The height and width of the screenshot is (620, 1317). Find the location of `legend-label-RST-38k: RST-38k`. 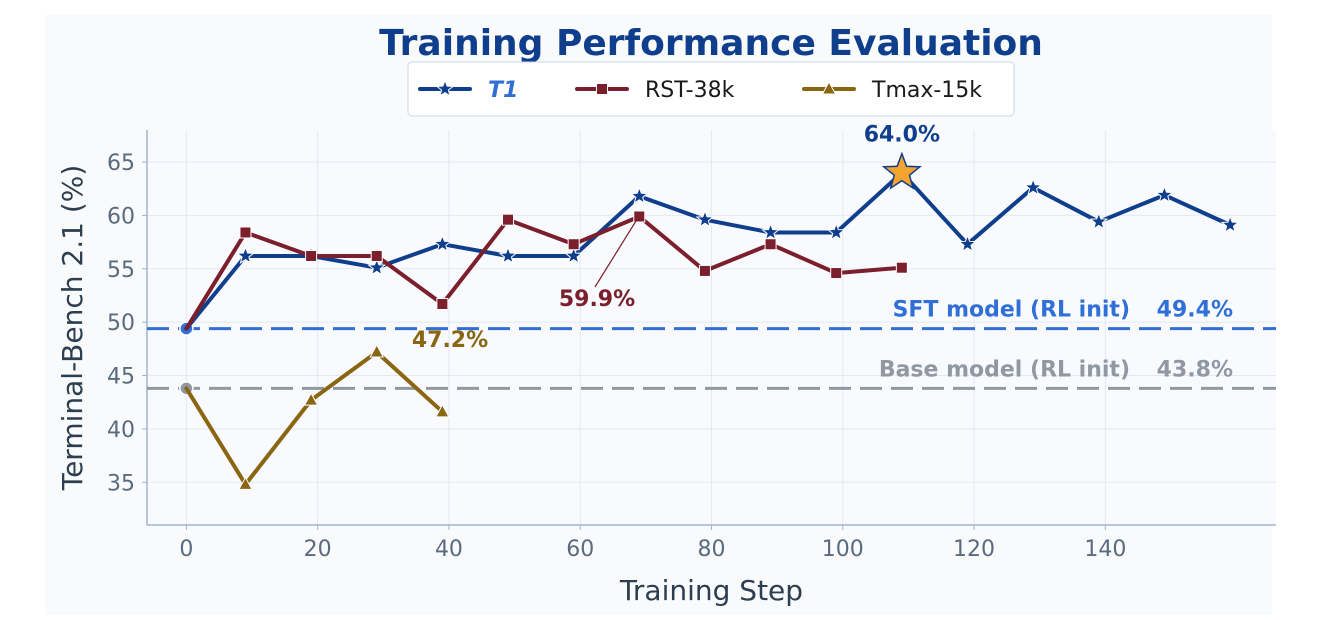

legend-label-RST-38k: RST-38k is located at coordinates (690, 90).